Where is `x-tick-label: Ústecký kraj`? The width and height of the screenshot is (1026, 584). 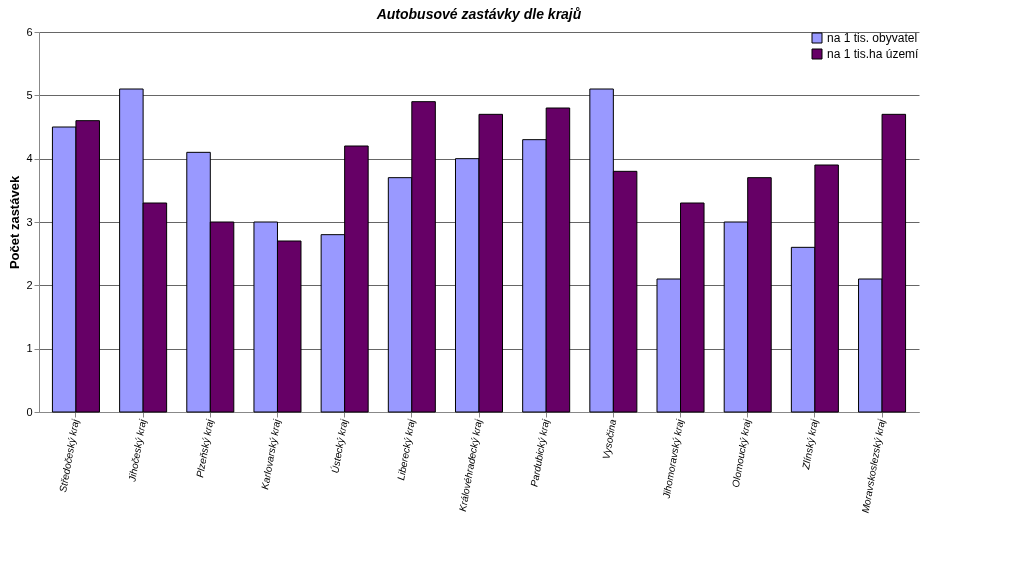
x-tick-label: Ústecký kraj is located at coordinates (339, 445).